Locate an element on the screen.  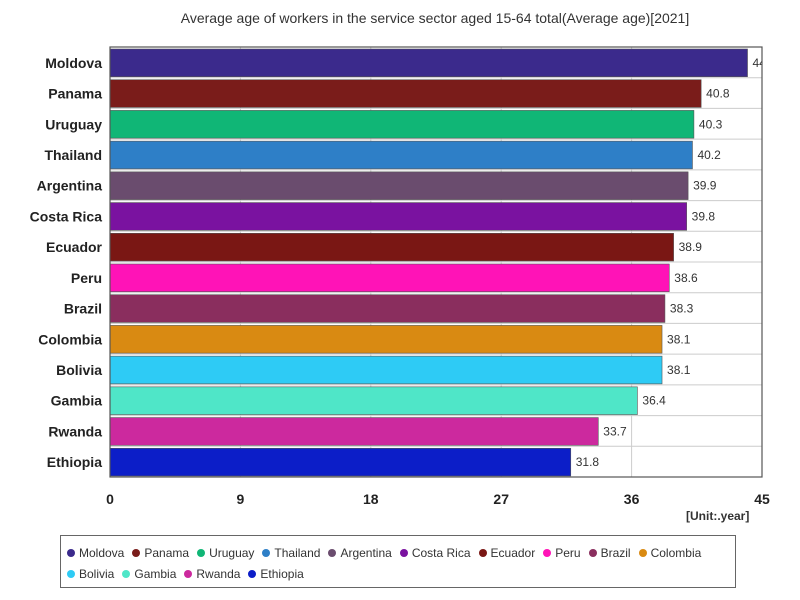
legend-item: Uruguay is located at coordinates (225, 552).